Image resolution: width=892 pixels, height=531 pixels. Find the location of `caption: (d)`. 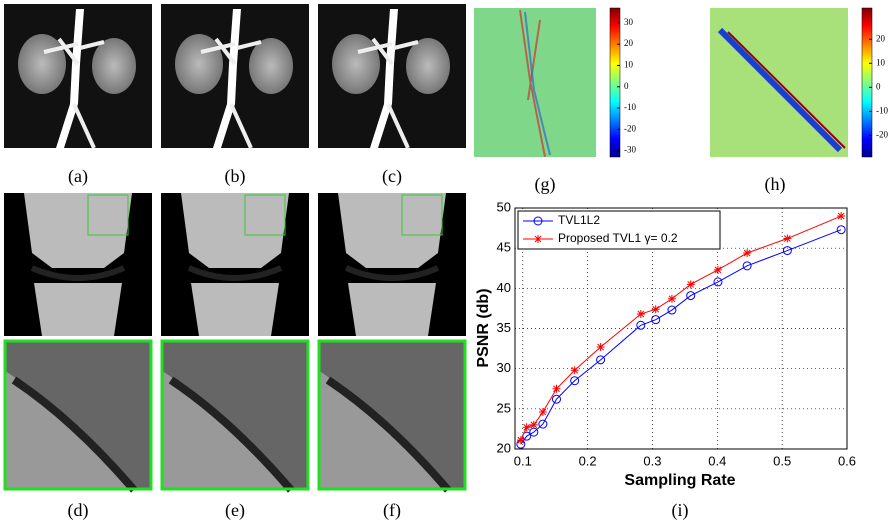

caption: (d) is located at coordinates (78, 510).